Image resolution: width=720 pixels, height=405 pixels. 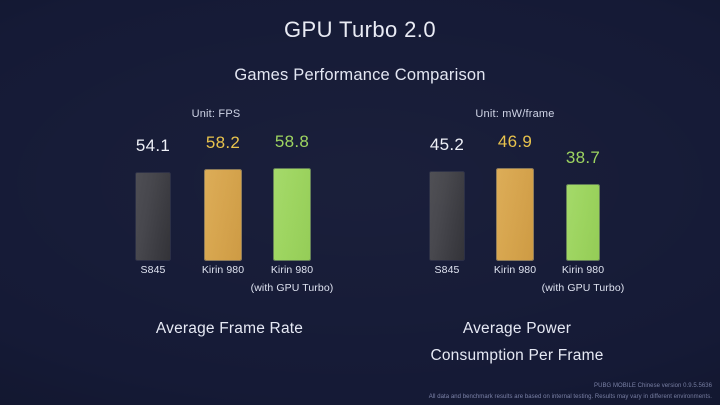 What do you see at coordinates (360, 75) in the screenshot?
I see `page-subtitle: Games Performance Comparison` at bounding box center [360, 75].